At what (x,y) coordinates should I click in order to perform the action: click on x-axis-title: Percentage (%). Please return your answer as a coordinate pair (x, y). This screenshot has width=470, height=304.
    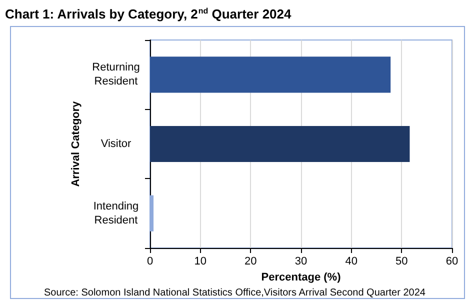
    Looking at the image, I should click on (301, 278).